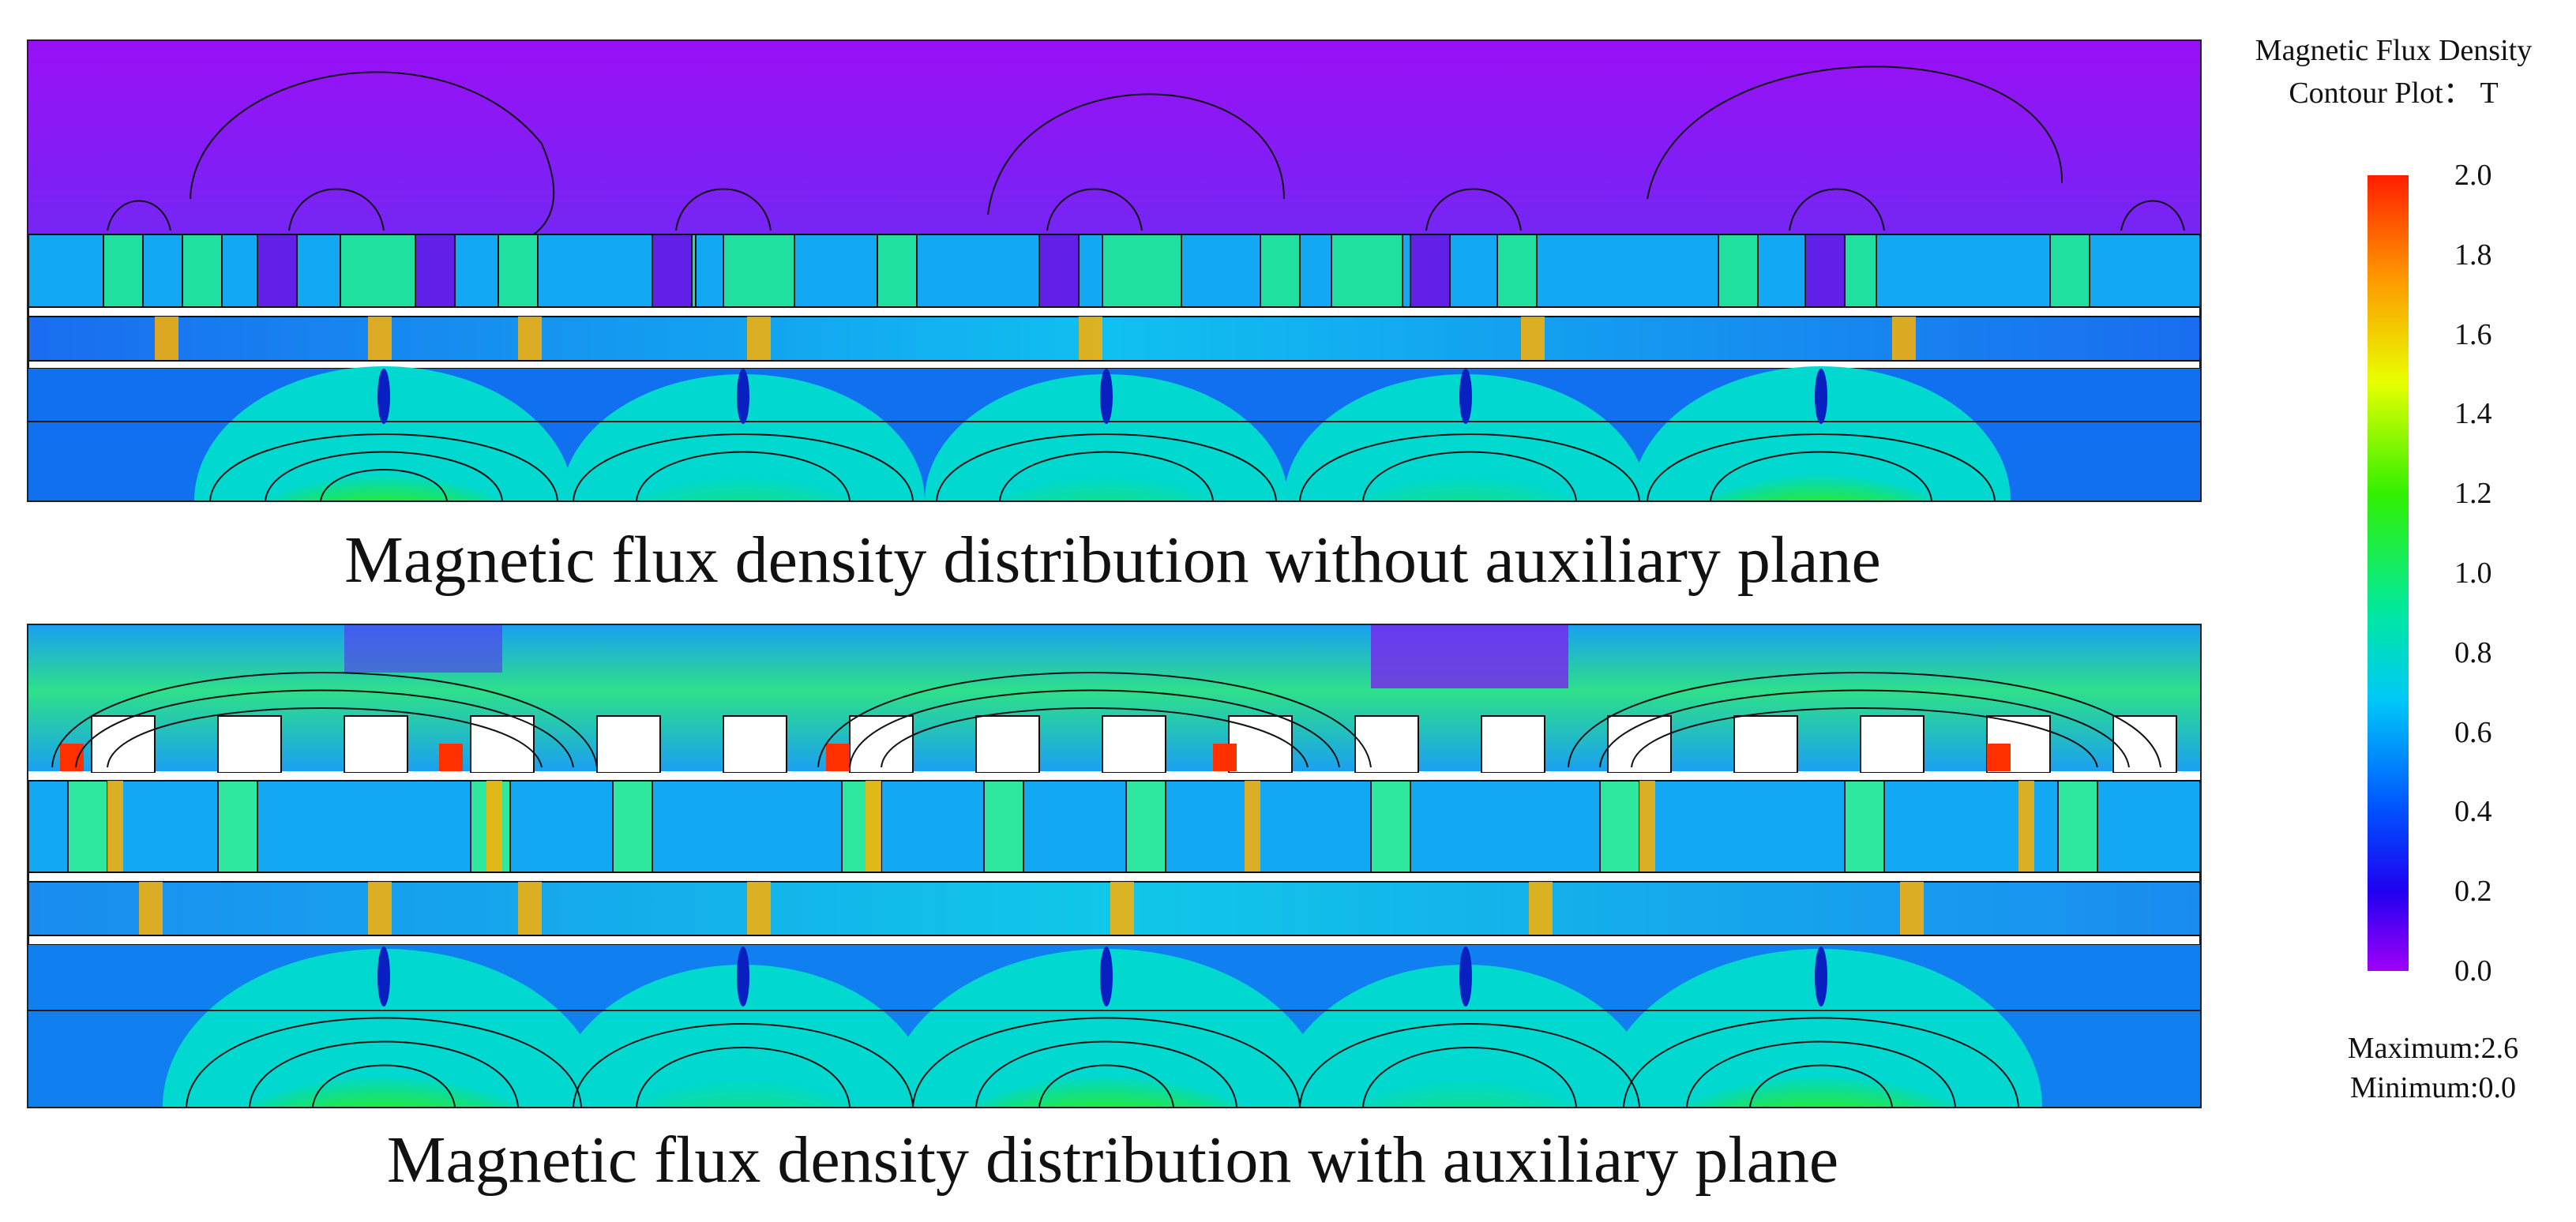 The width and height of the screenshot is (2576, 1222). Describe the element at coordinates (2473, 573) in the screenshot. I see `colorbar-tick-label: 1.0` at that location.